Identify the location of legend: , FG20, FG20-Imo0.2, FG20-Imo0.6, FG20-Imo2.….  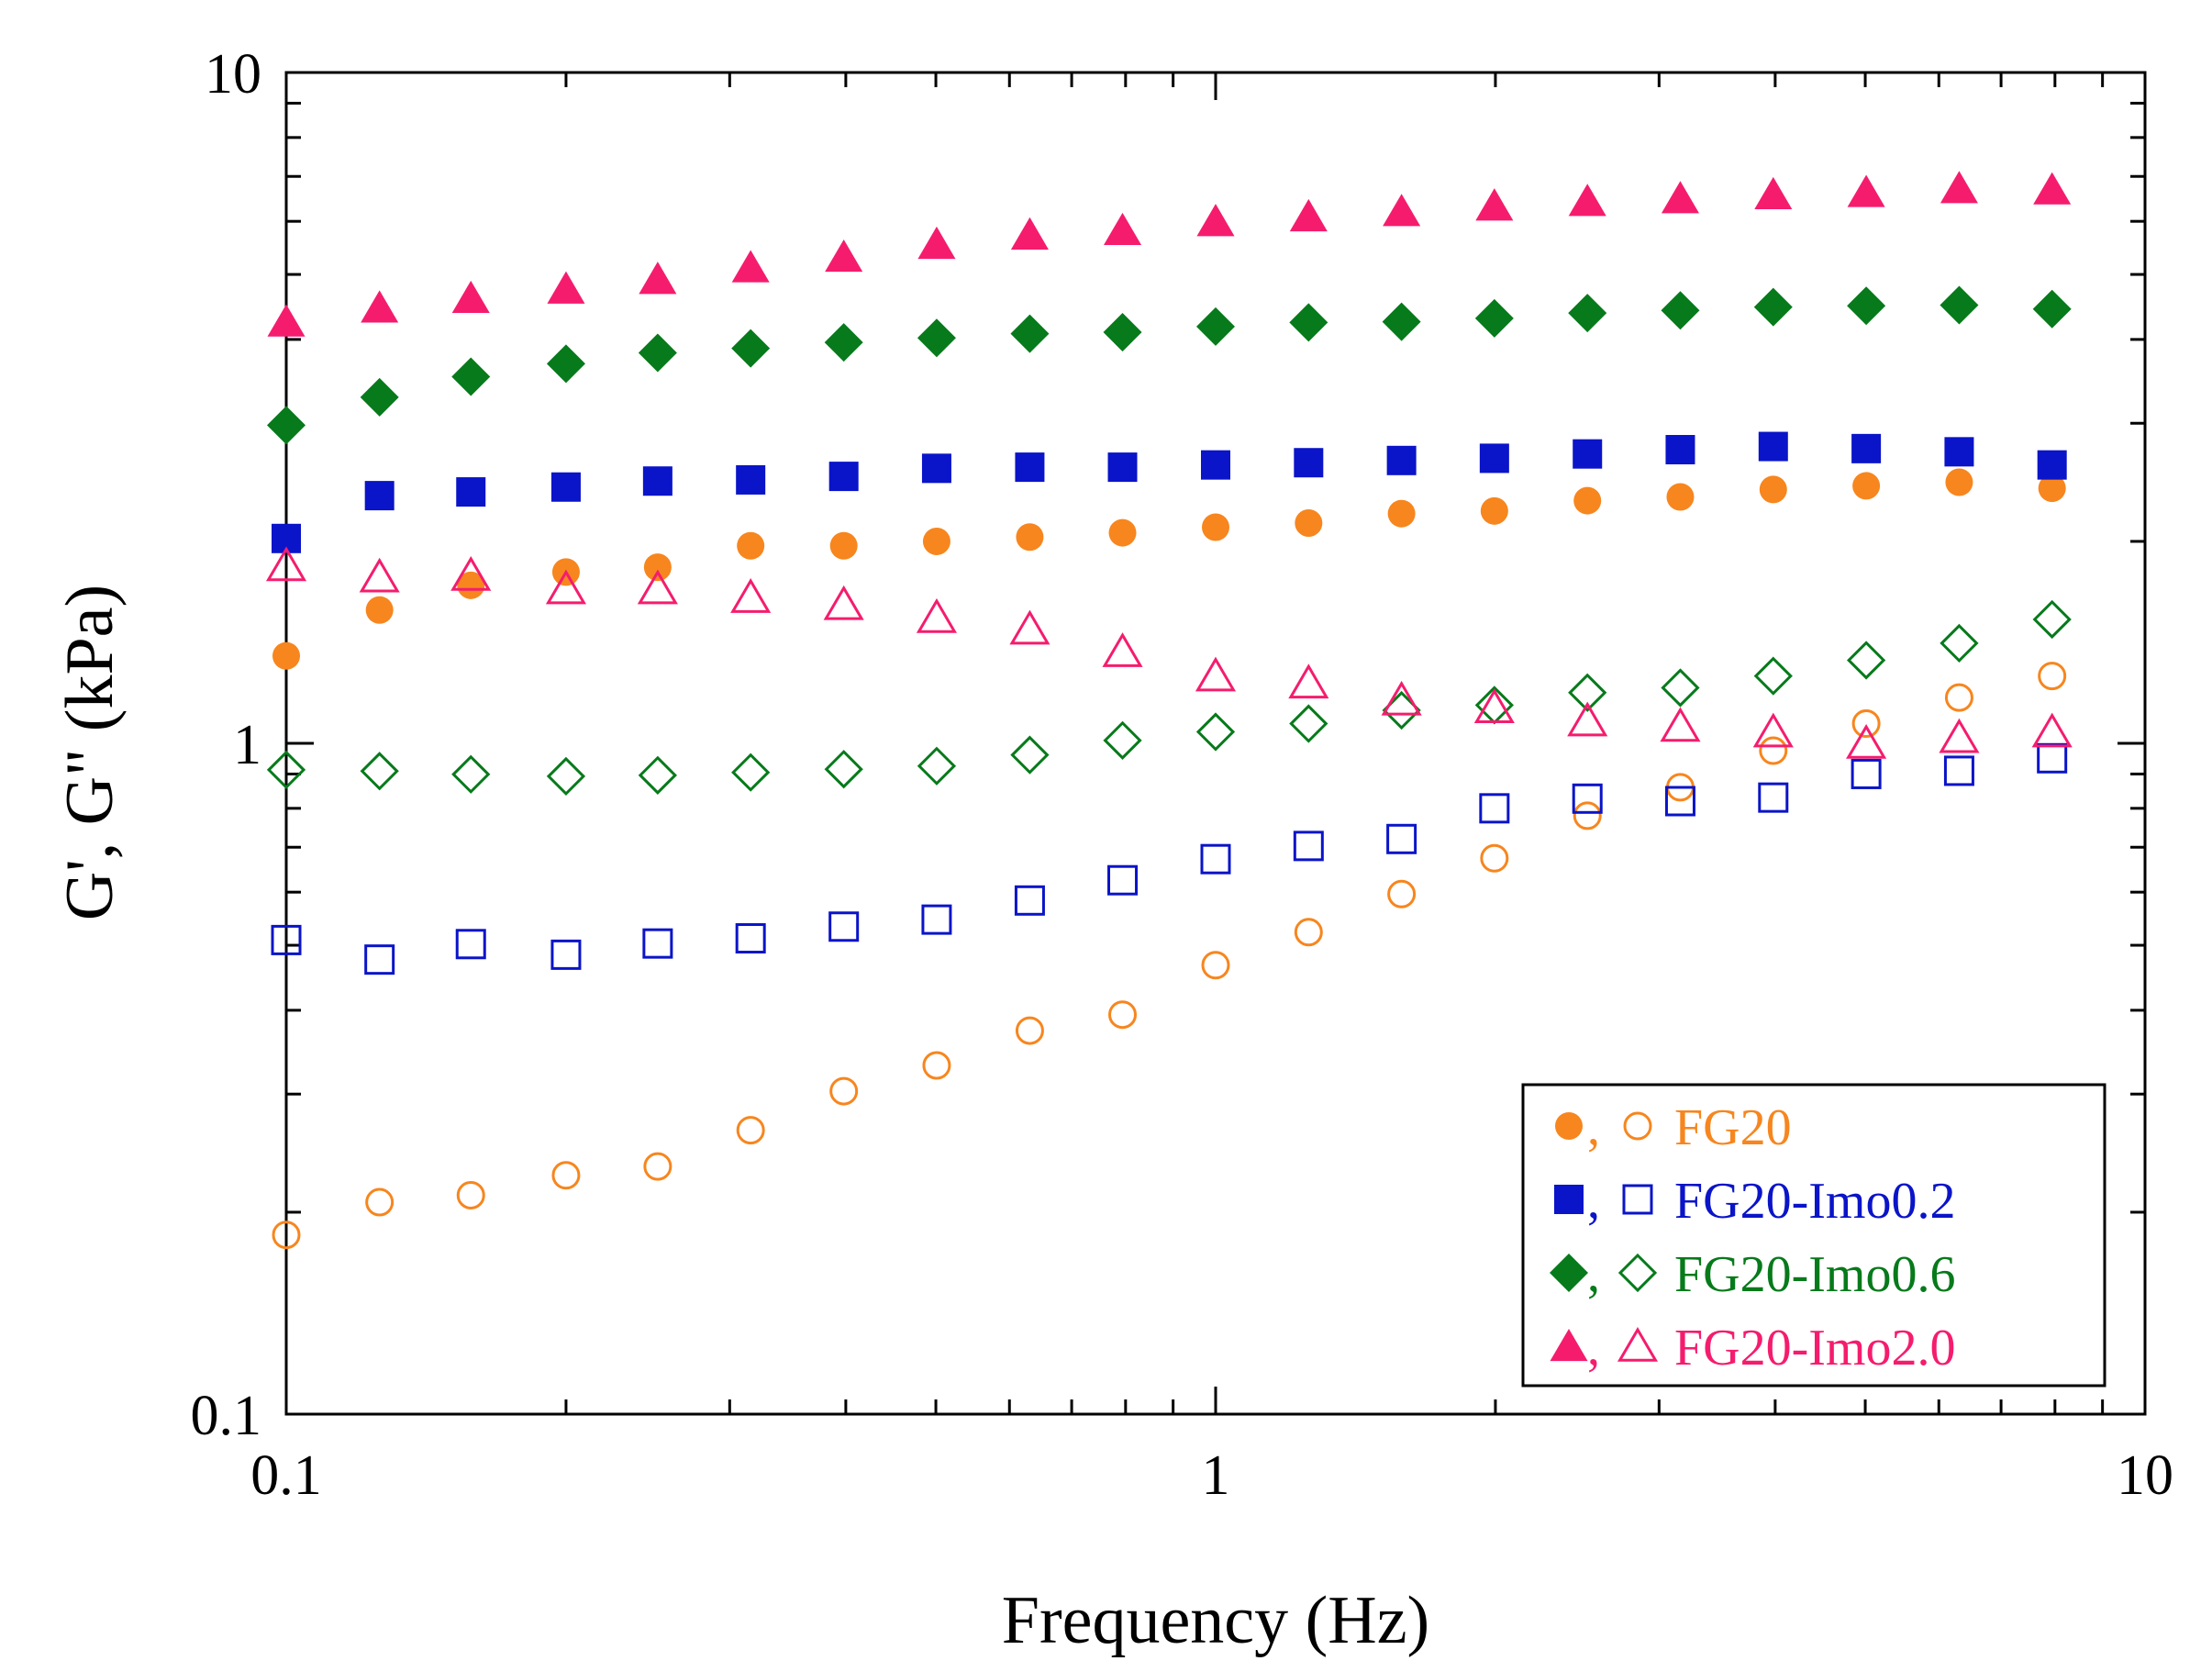
(1813, 1236).